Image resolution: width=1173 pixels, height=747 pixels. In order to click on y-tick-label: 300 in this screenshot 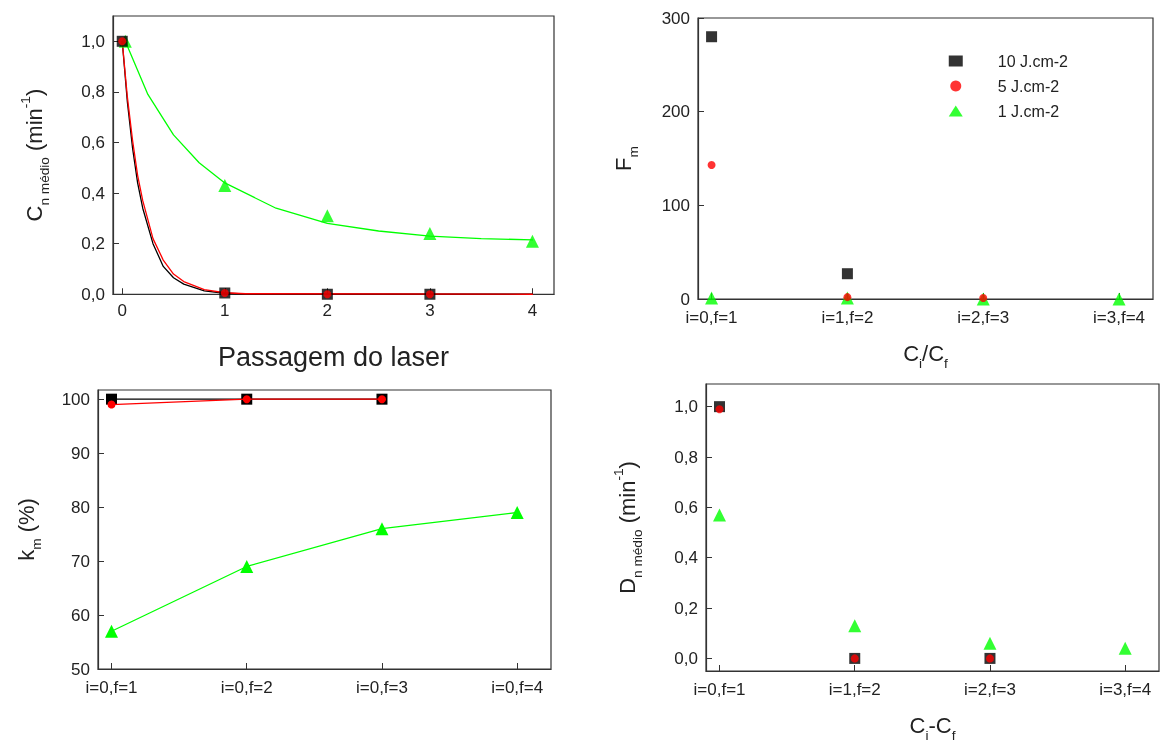, I will do `click(675, 18)`.